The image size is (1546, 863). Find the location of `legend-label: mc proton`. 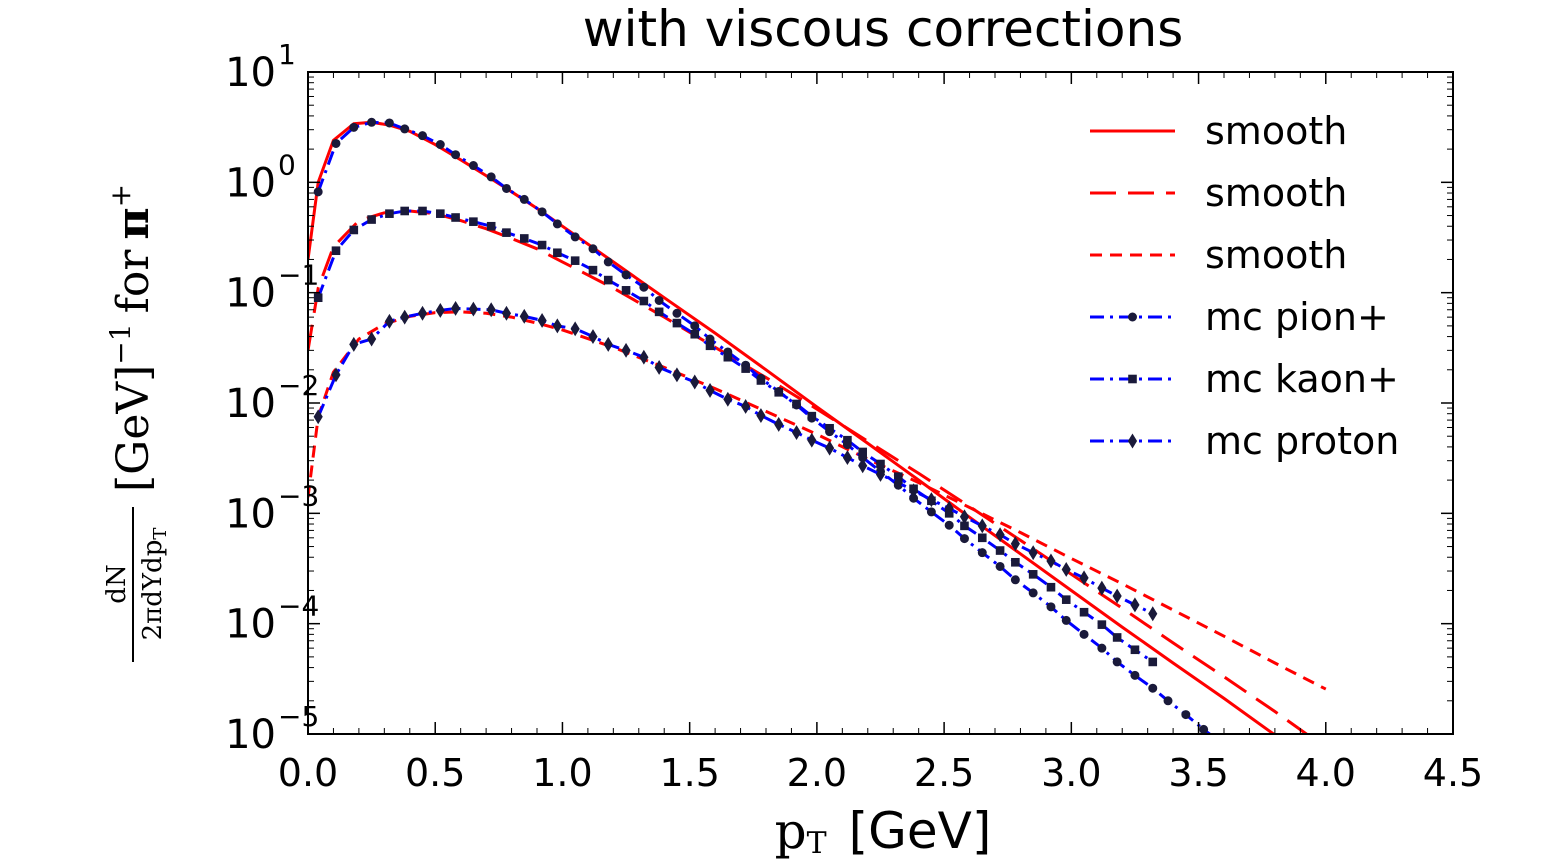

legend-label: mc proton is located at coordinates (1302, 441).